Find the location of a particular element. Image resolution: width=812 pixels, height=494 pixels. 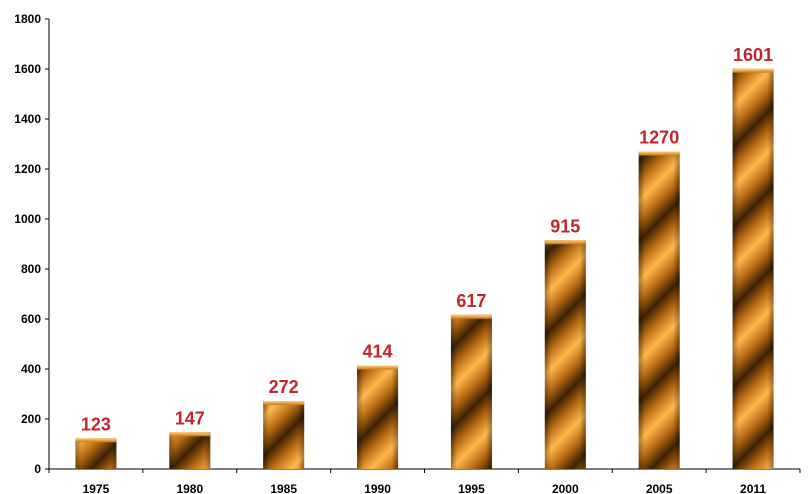

data-label: 272 is located at coordinates (284, 387).